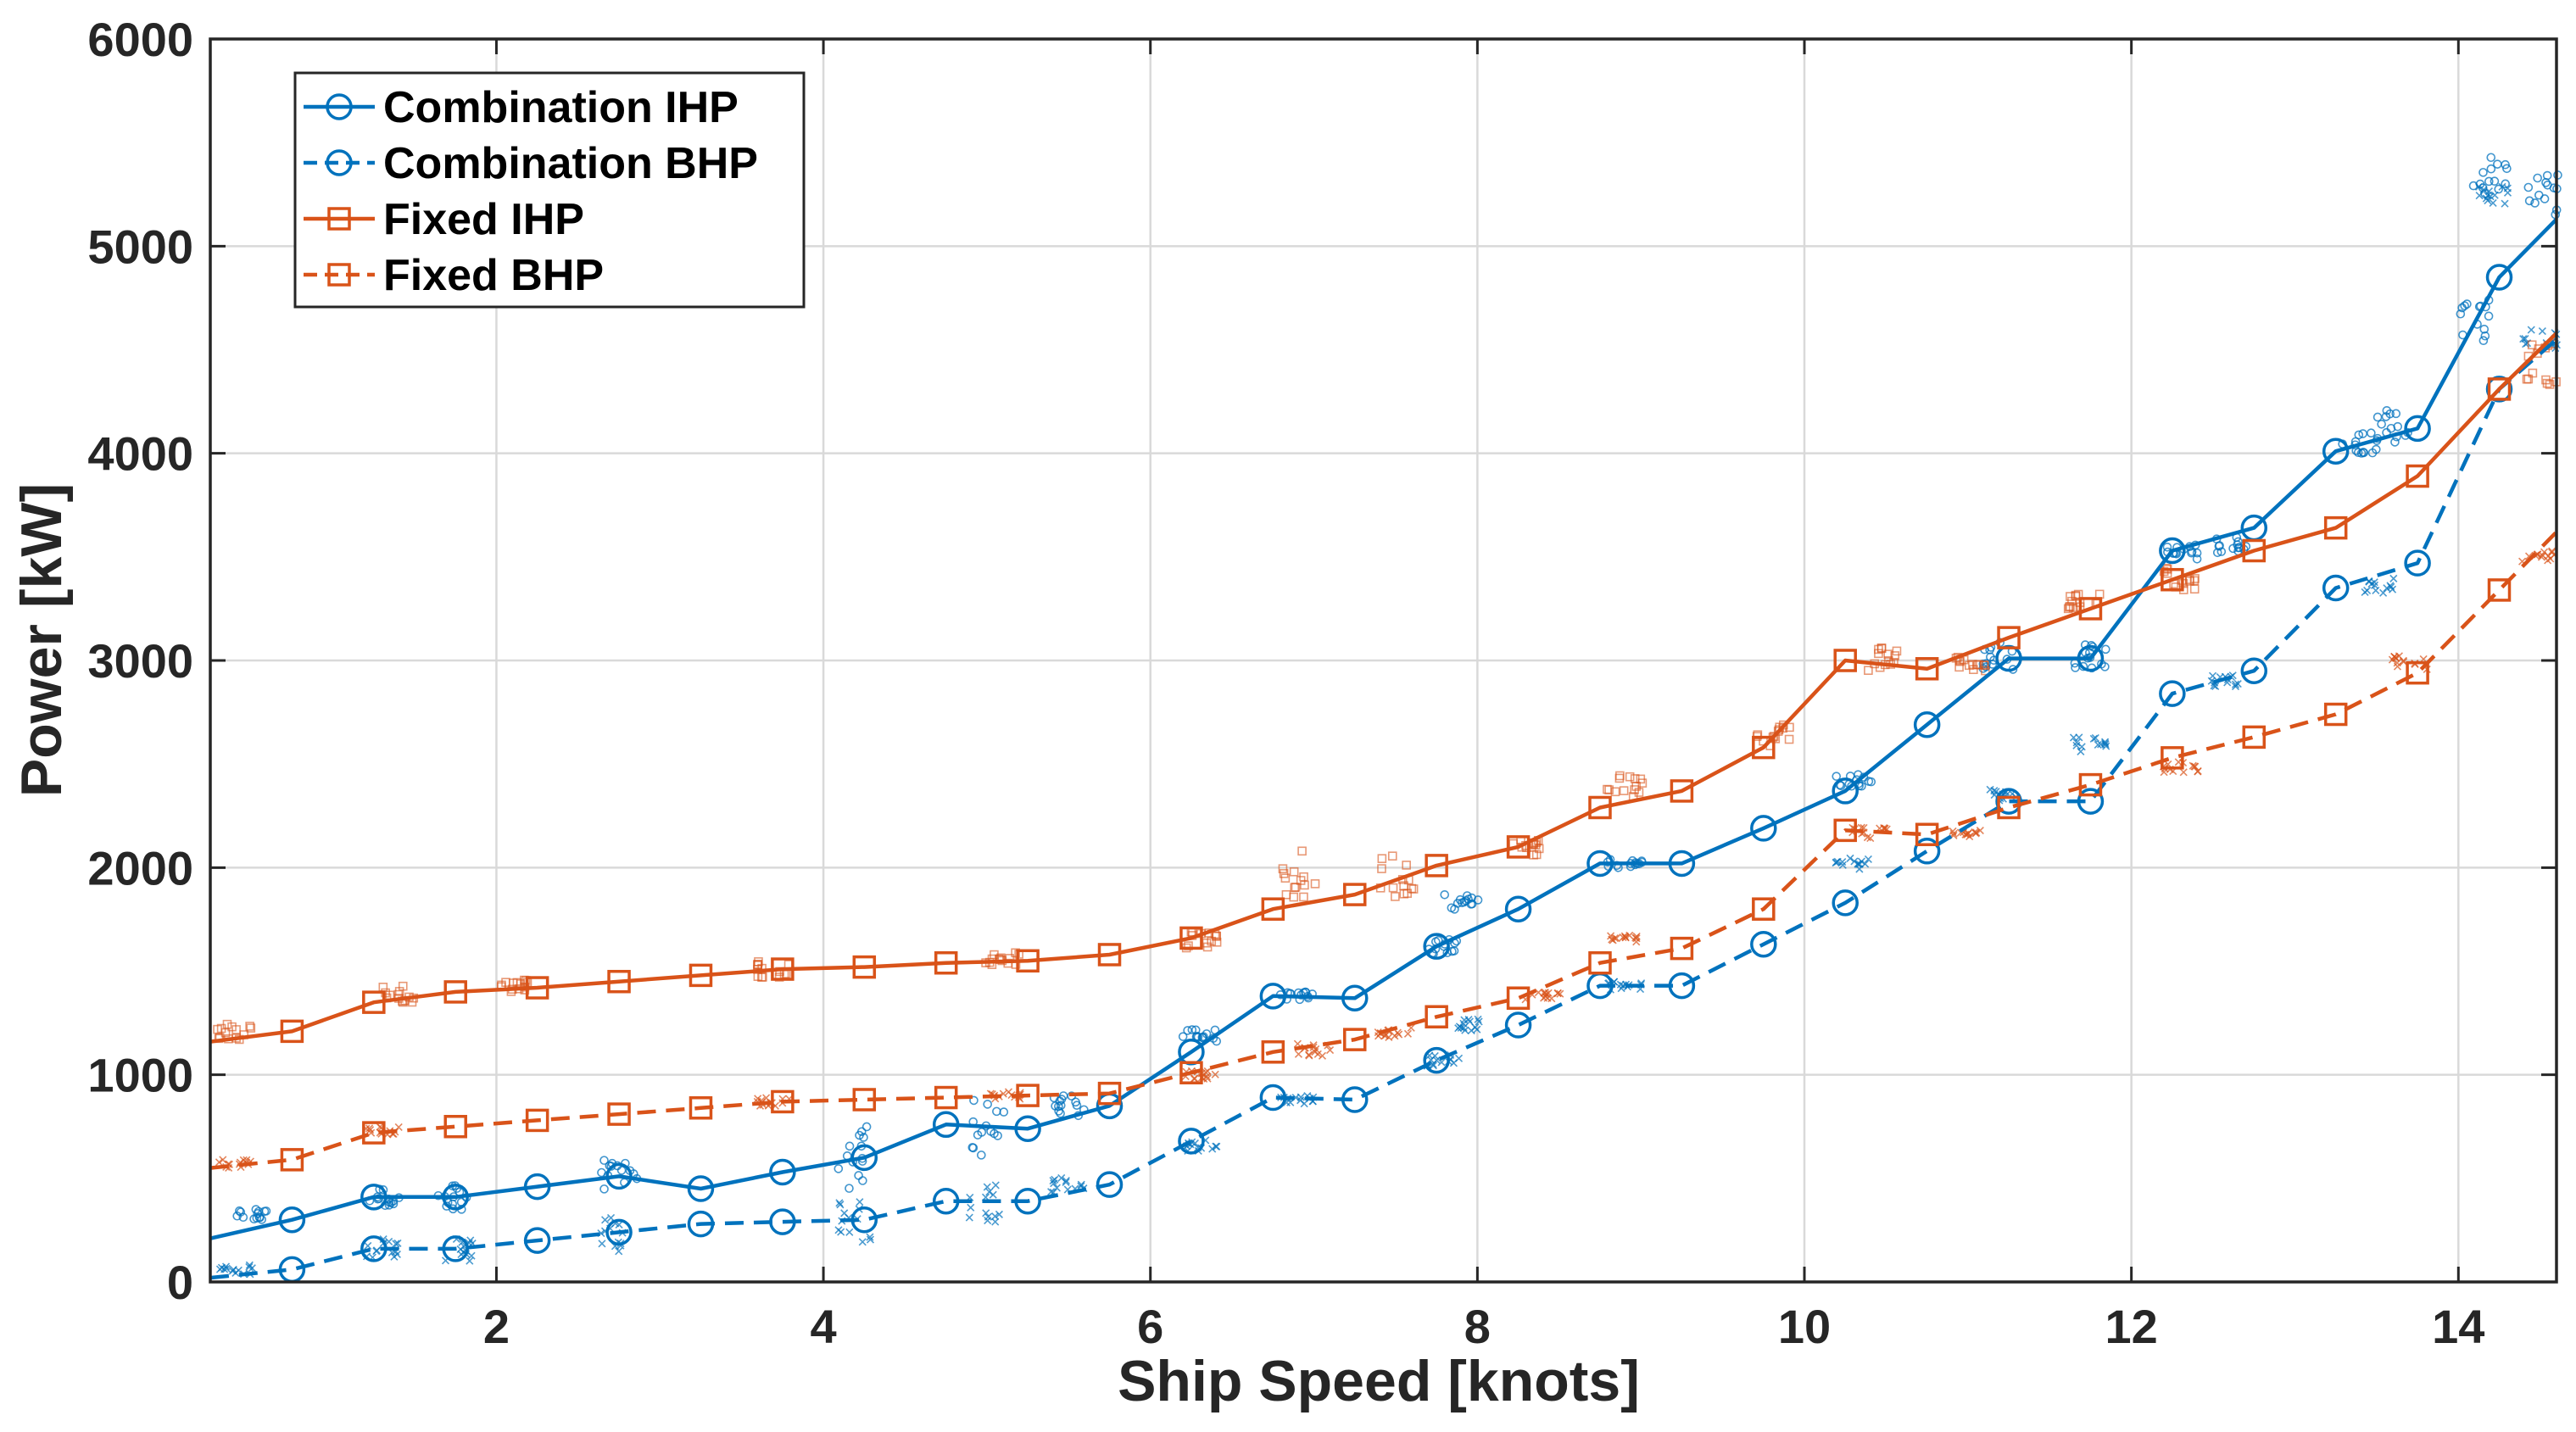 The image size is (2576, 1432). What do you see at coordinates (2131, 1326) in the screenshot?
I see `x-tick-label: 12` at bounding box center [2131, 1326].